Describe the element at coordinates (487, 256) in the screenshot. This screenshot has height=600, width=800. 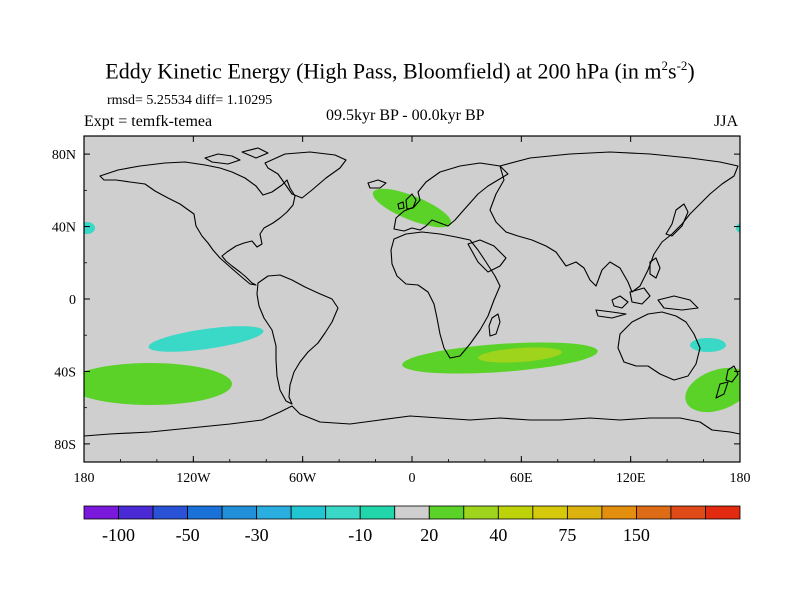
I see `coast-arabia` at that location.